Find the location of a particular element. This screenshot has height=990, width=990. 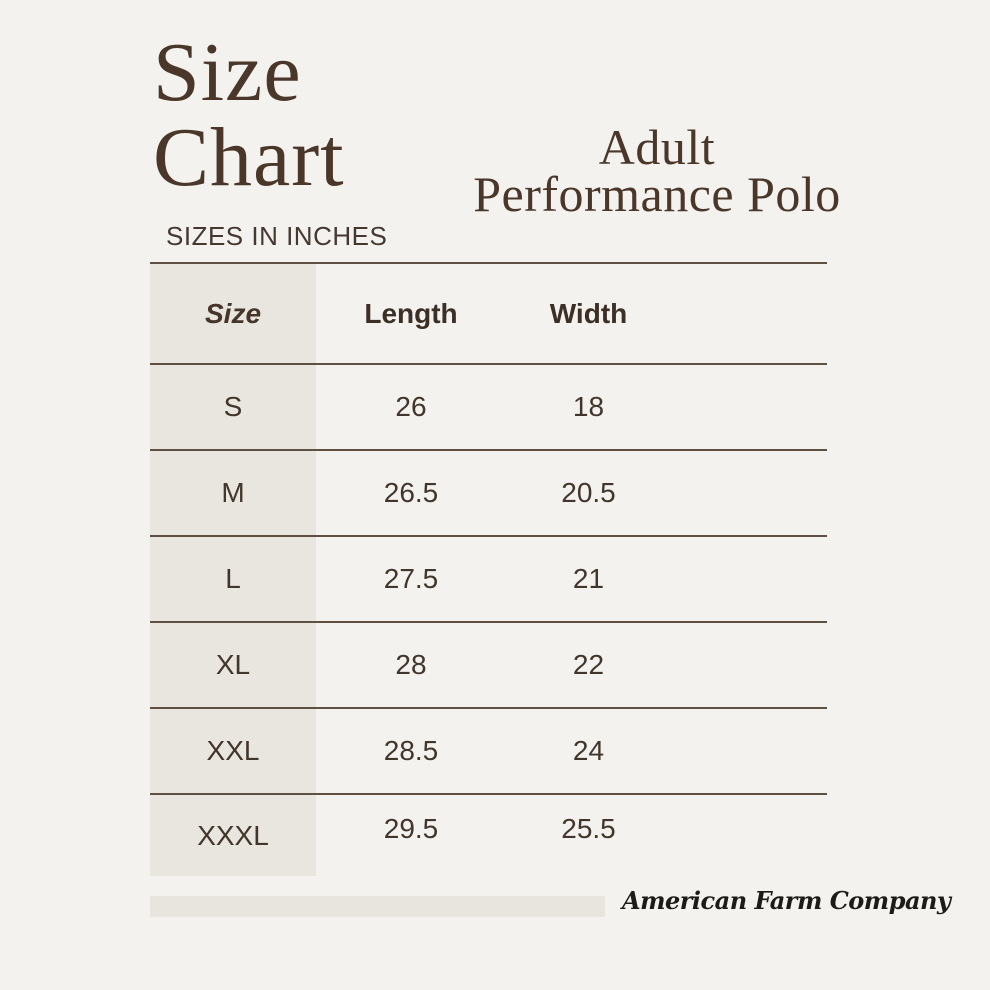

length-value: 28 is located at coordinates (411, 664).